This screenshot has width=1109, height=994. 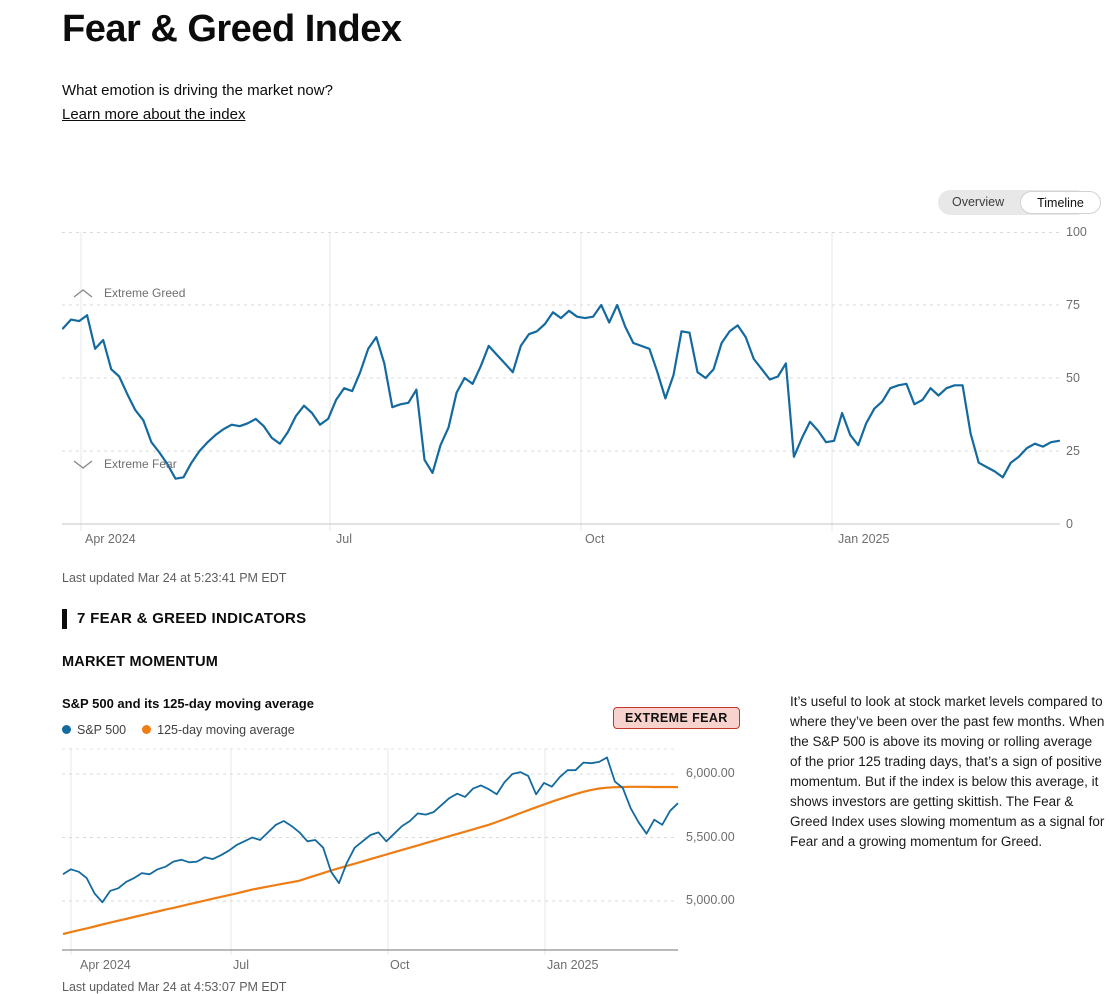 What do you see at coordinates (710, 900) in the screenshot?
I see `y-tick-5000: 5,000.00` at bounding box center [710, 900].